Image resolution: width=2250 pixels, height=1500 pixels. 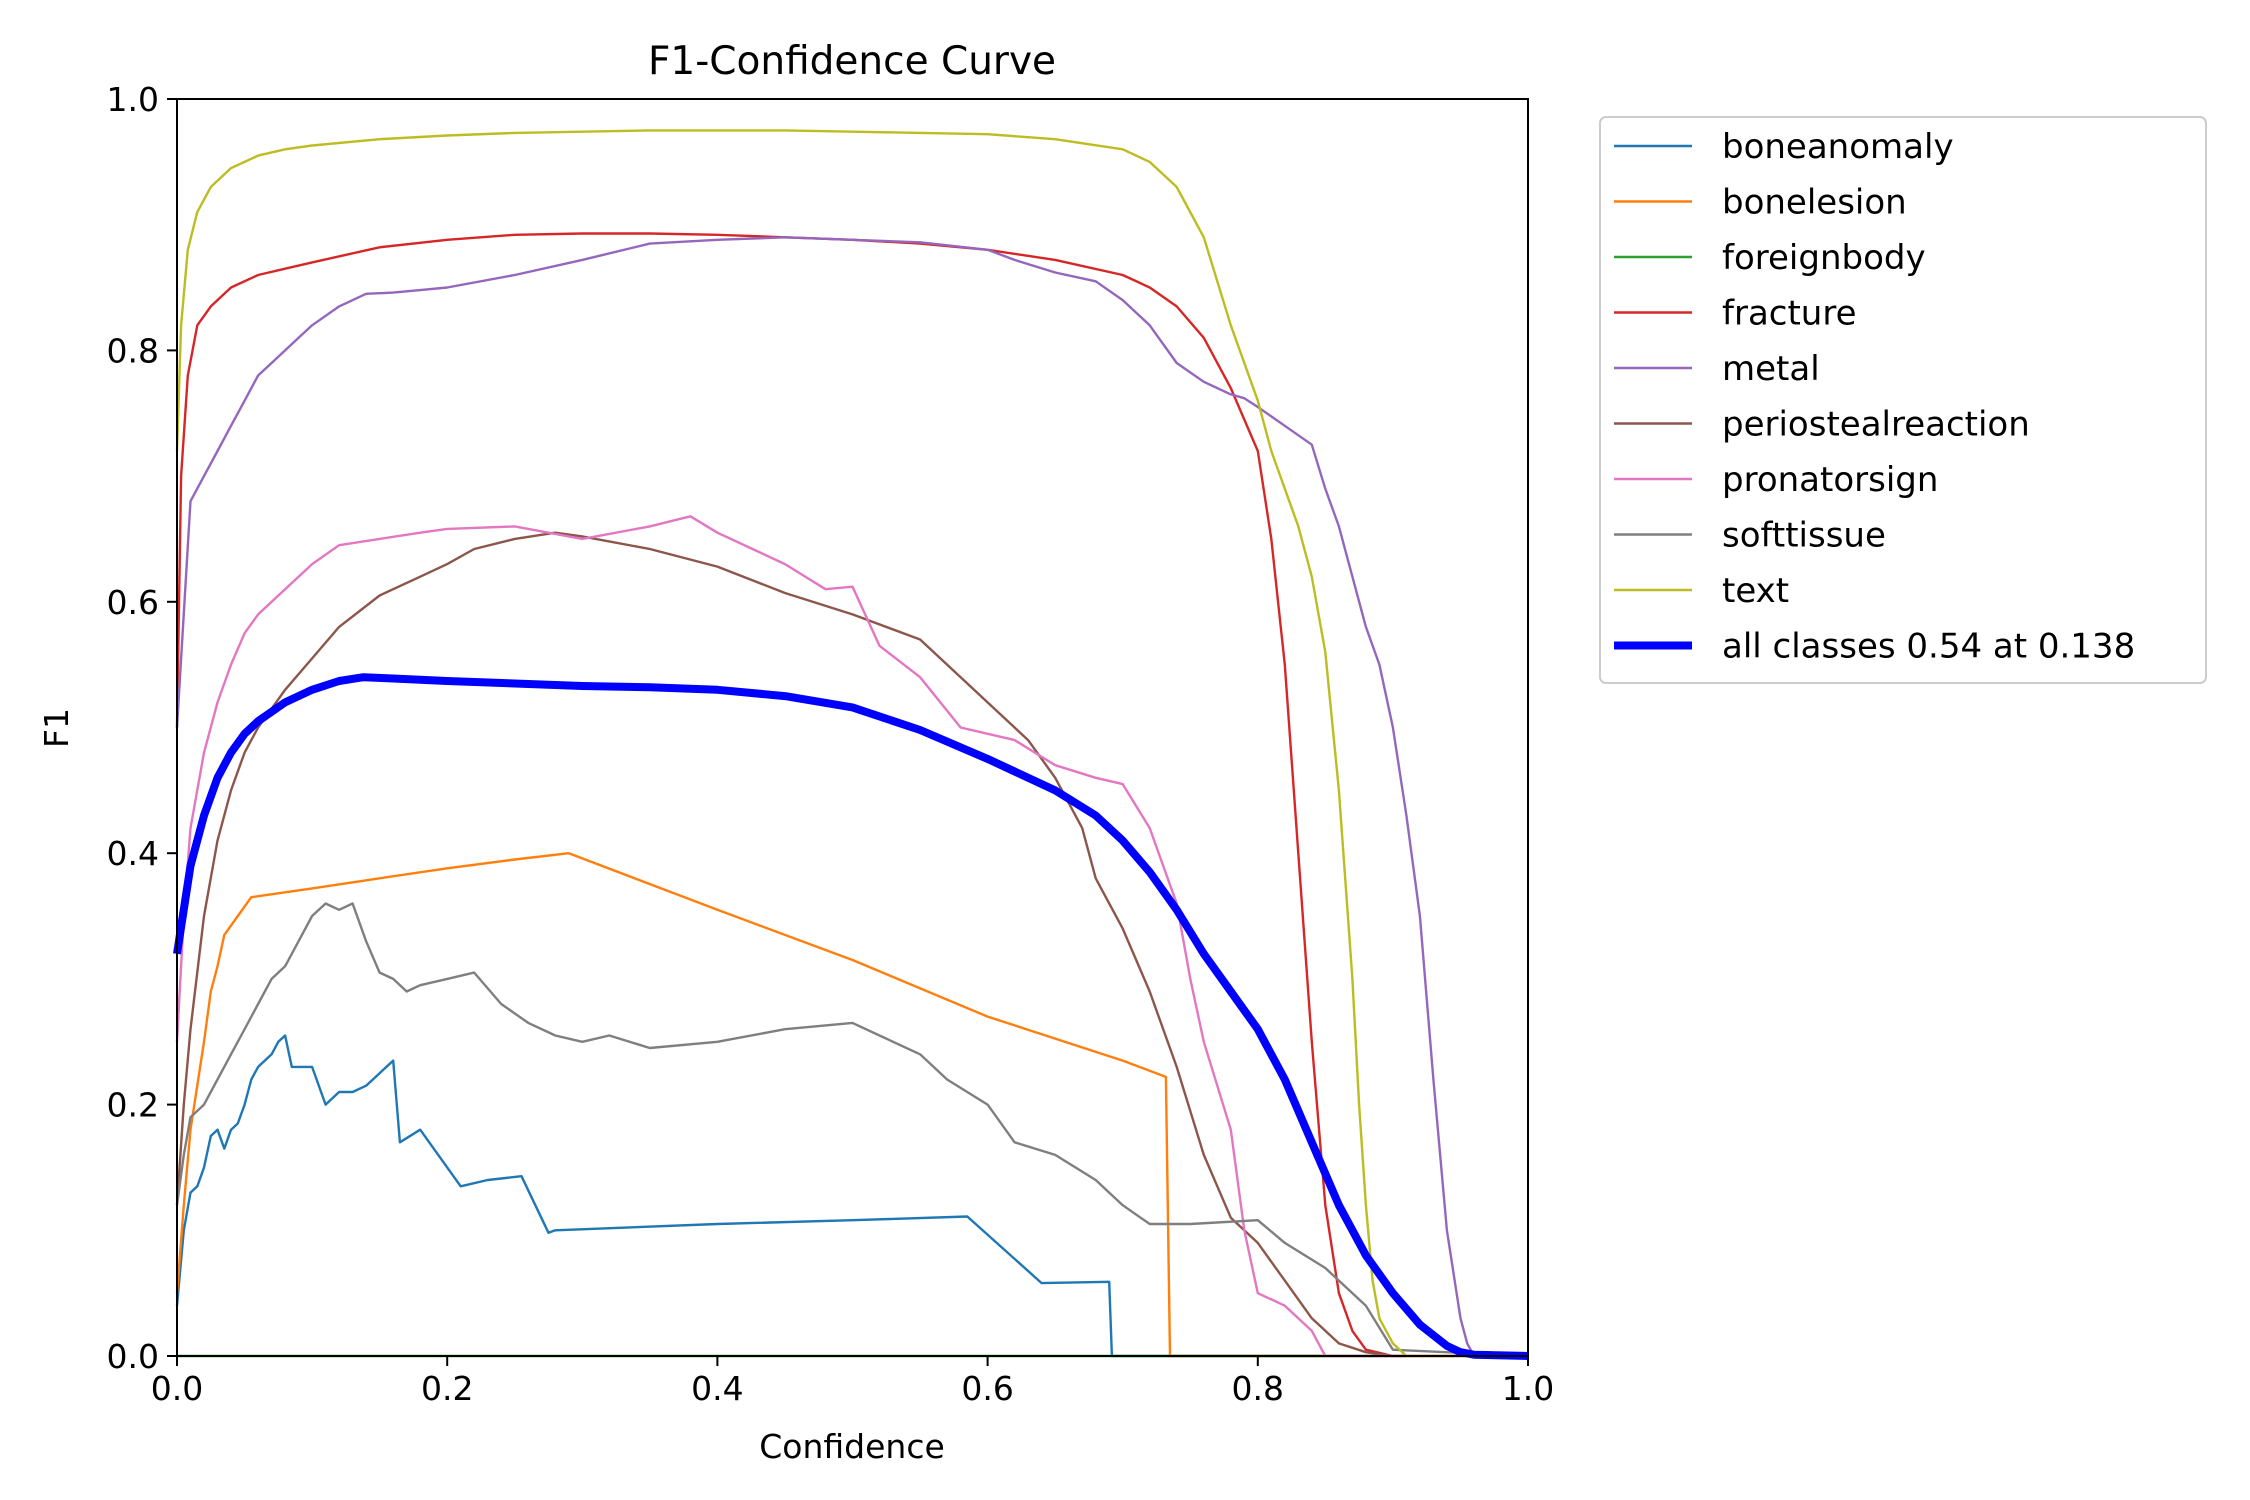 What do you see at coordinates (142, 728) in the screenshot?
I see `y-axis: 0.0 0.2 0.4 0.6 0.8 1.0` at bounding box center [142, 728].